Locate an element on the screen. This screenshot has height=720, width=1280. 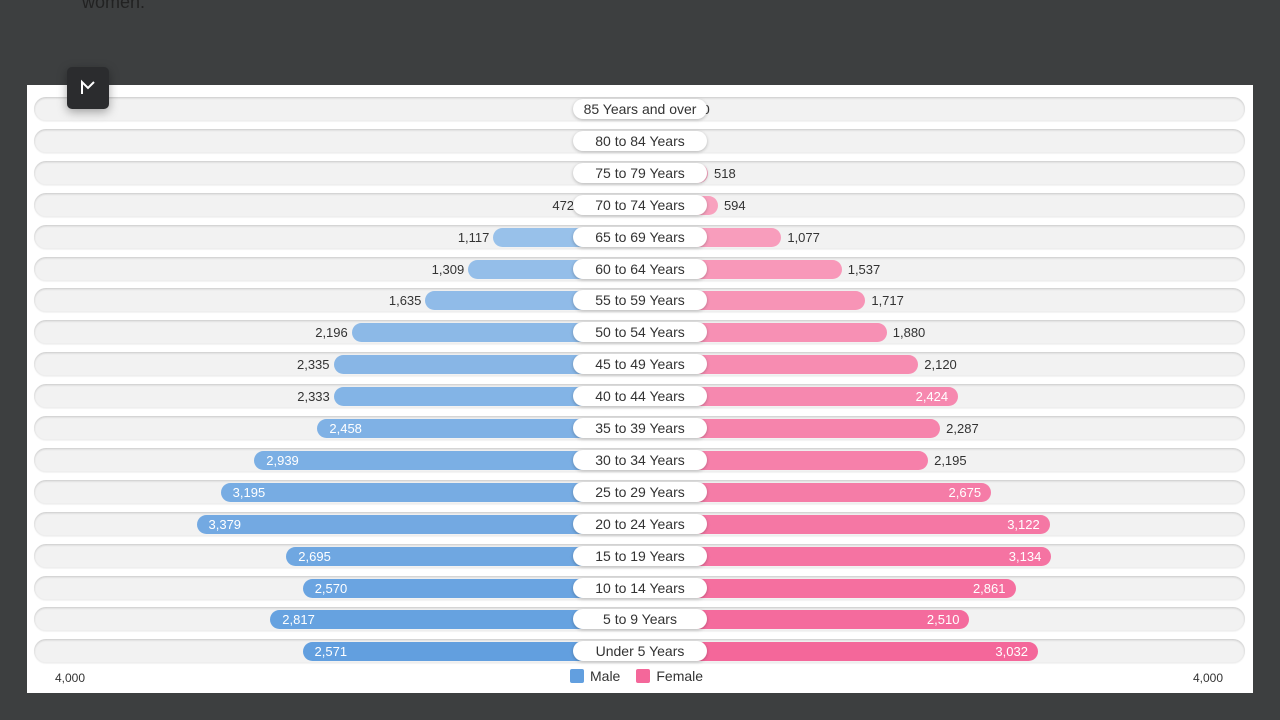
legend-item-male: Male is located at coordinates (595, 676).